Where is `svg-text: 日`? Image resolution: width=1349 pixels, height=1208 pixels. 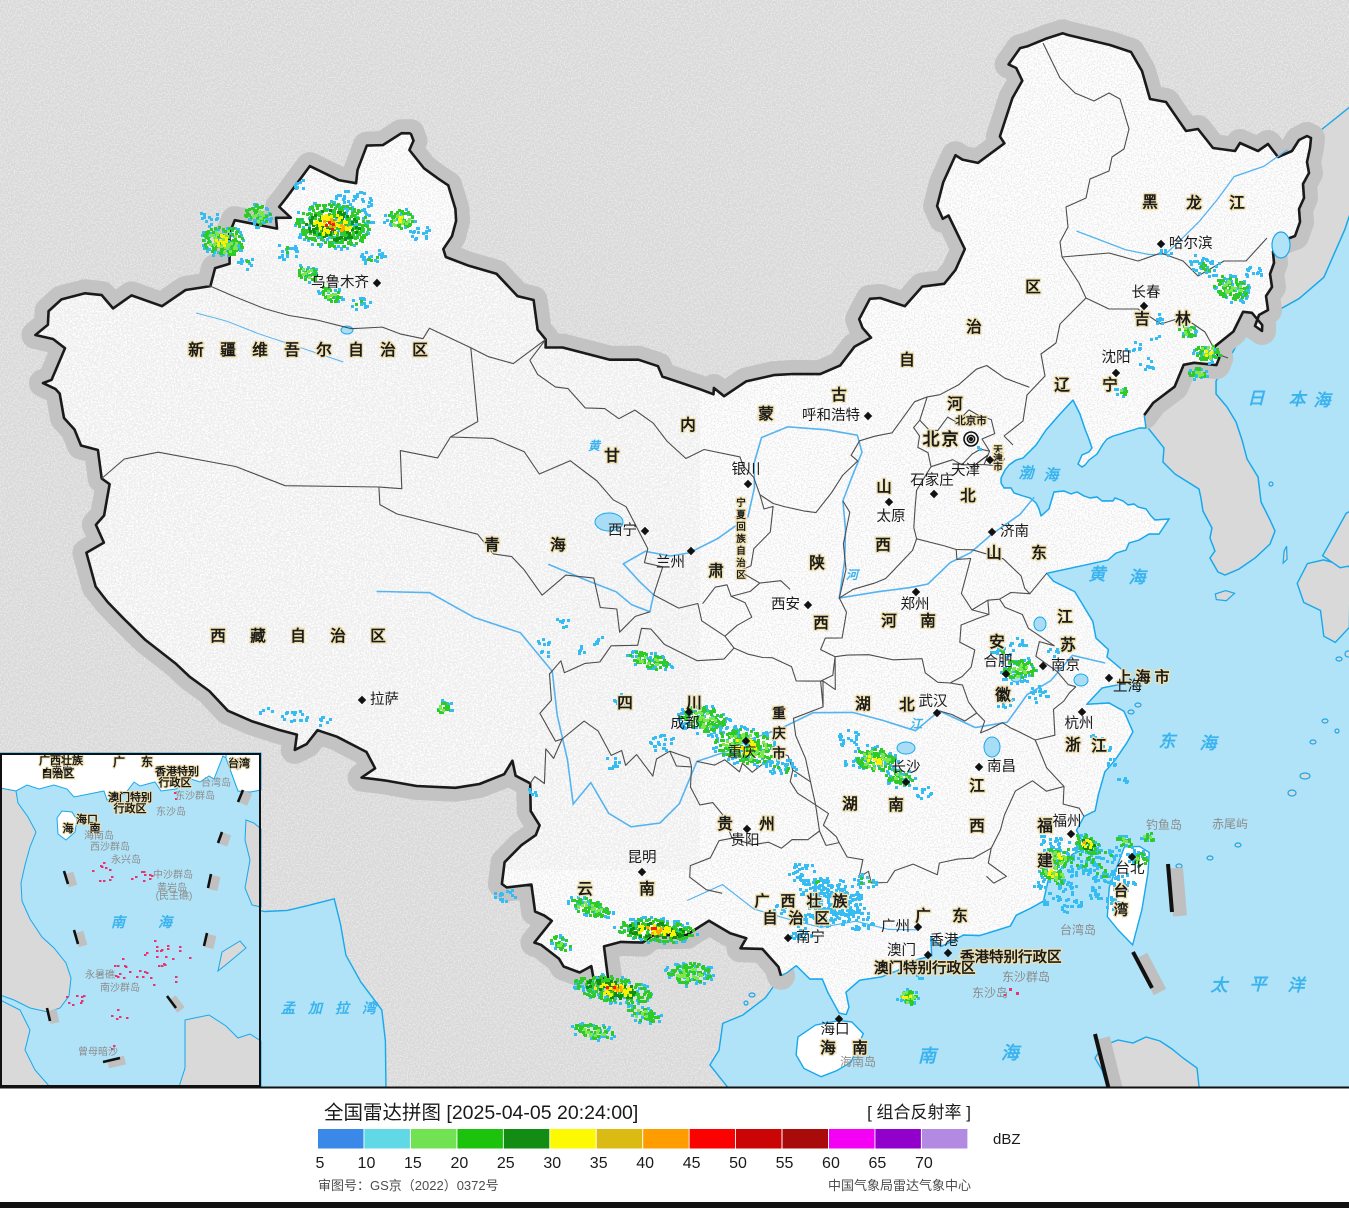 svg-text: 日 is located at coordinates (1257, 398).